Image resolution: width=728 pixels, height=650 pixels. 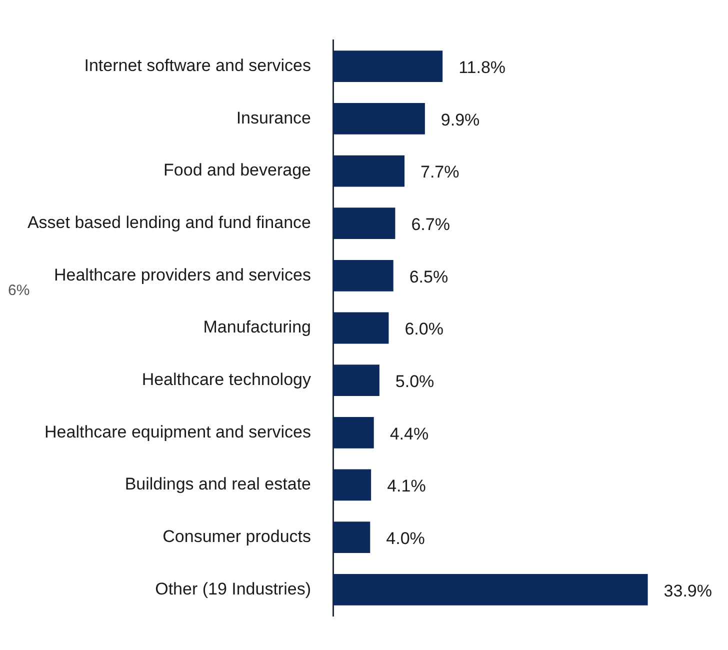 What do you see at coordinates (233, 588) in the screenshot?
I see `y-tick-label: Other (19 Industries)` at bounding box center [233, 588].